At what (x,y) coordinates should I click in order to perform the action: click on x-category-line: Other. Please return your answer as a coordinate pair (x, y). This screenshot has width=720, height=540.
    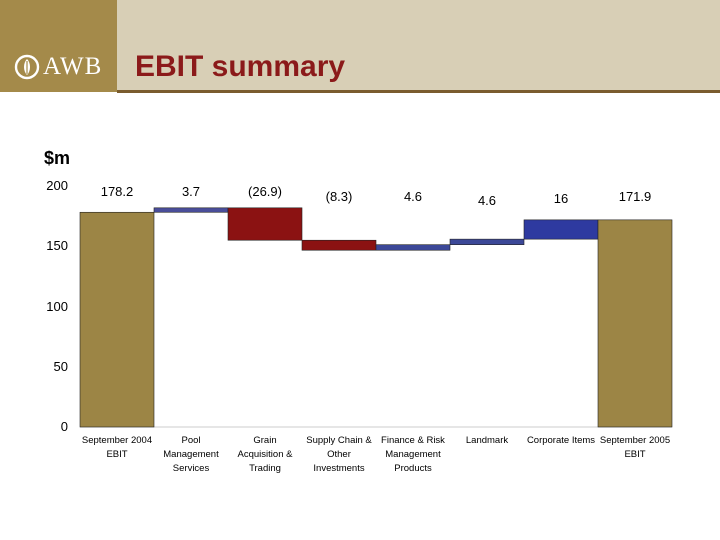
    Looking at the image, I should click on (339, 454).